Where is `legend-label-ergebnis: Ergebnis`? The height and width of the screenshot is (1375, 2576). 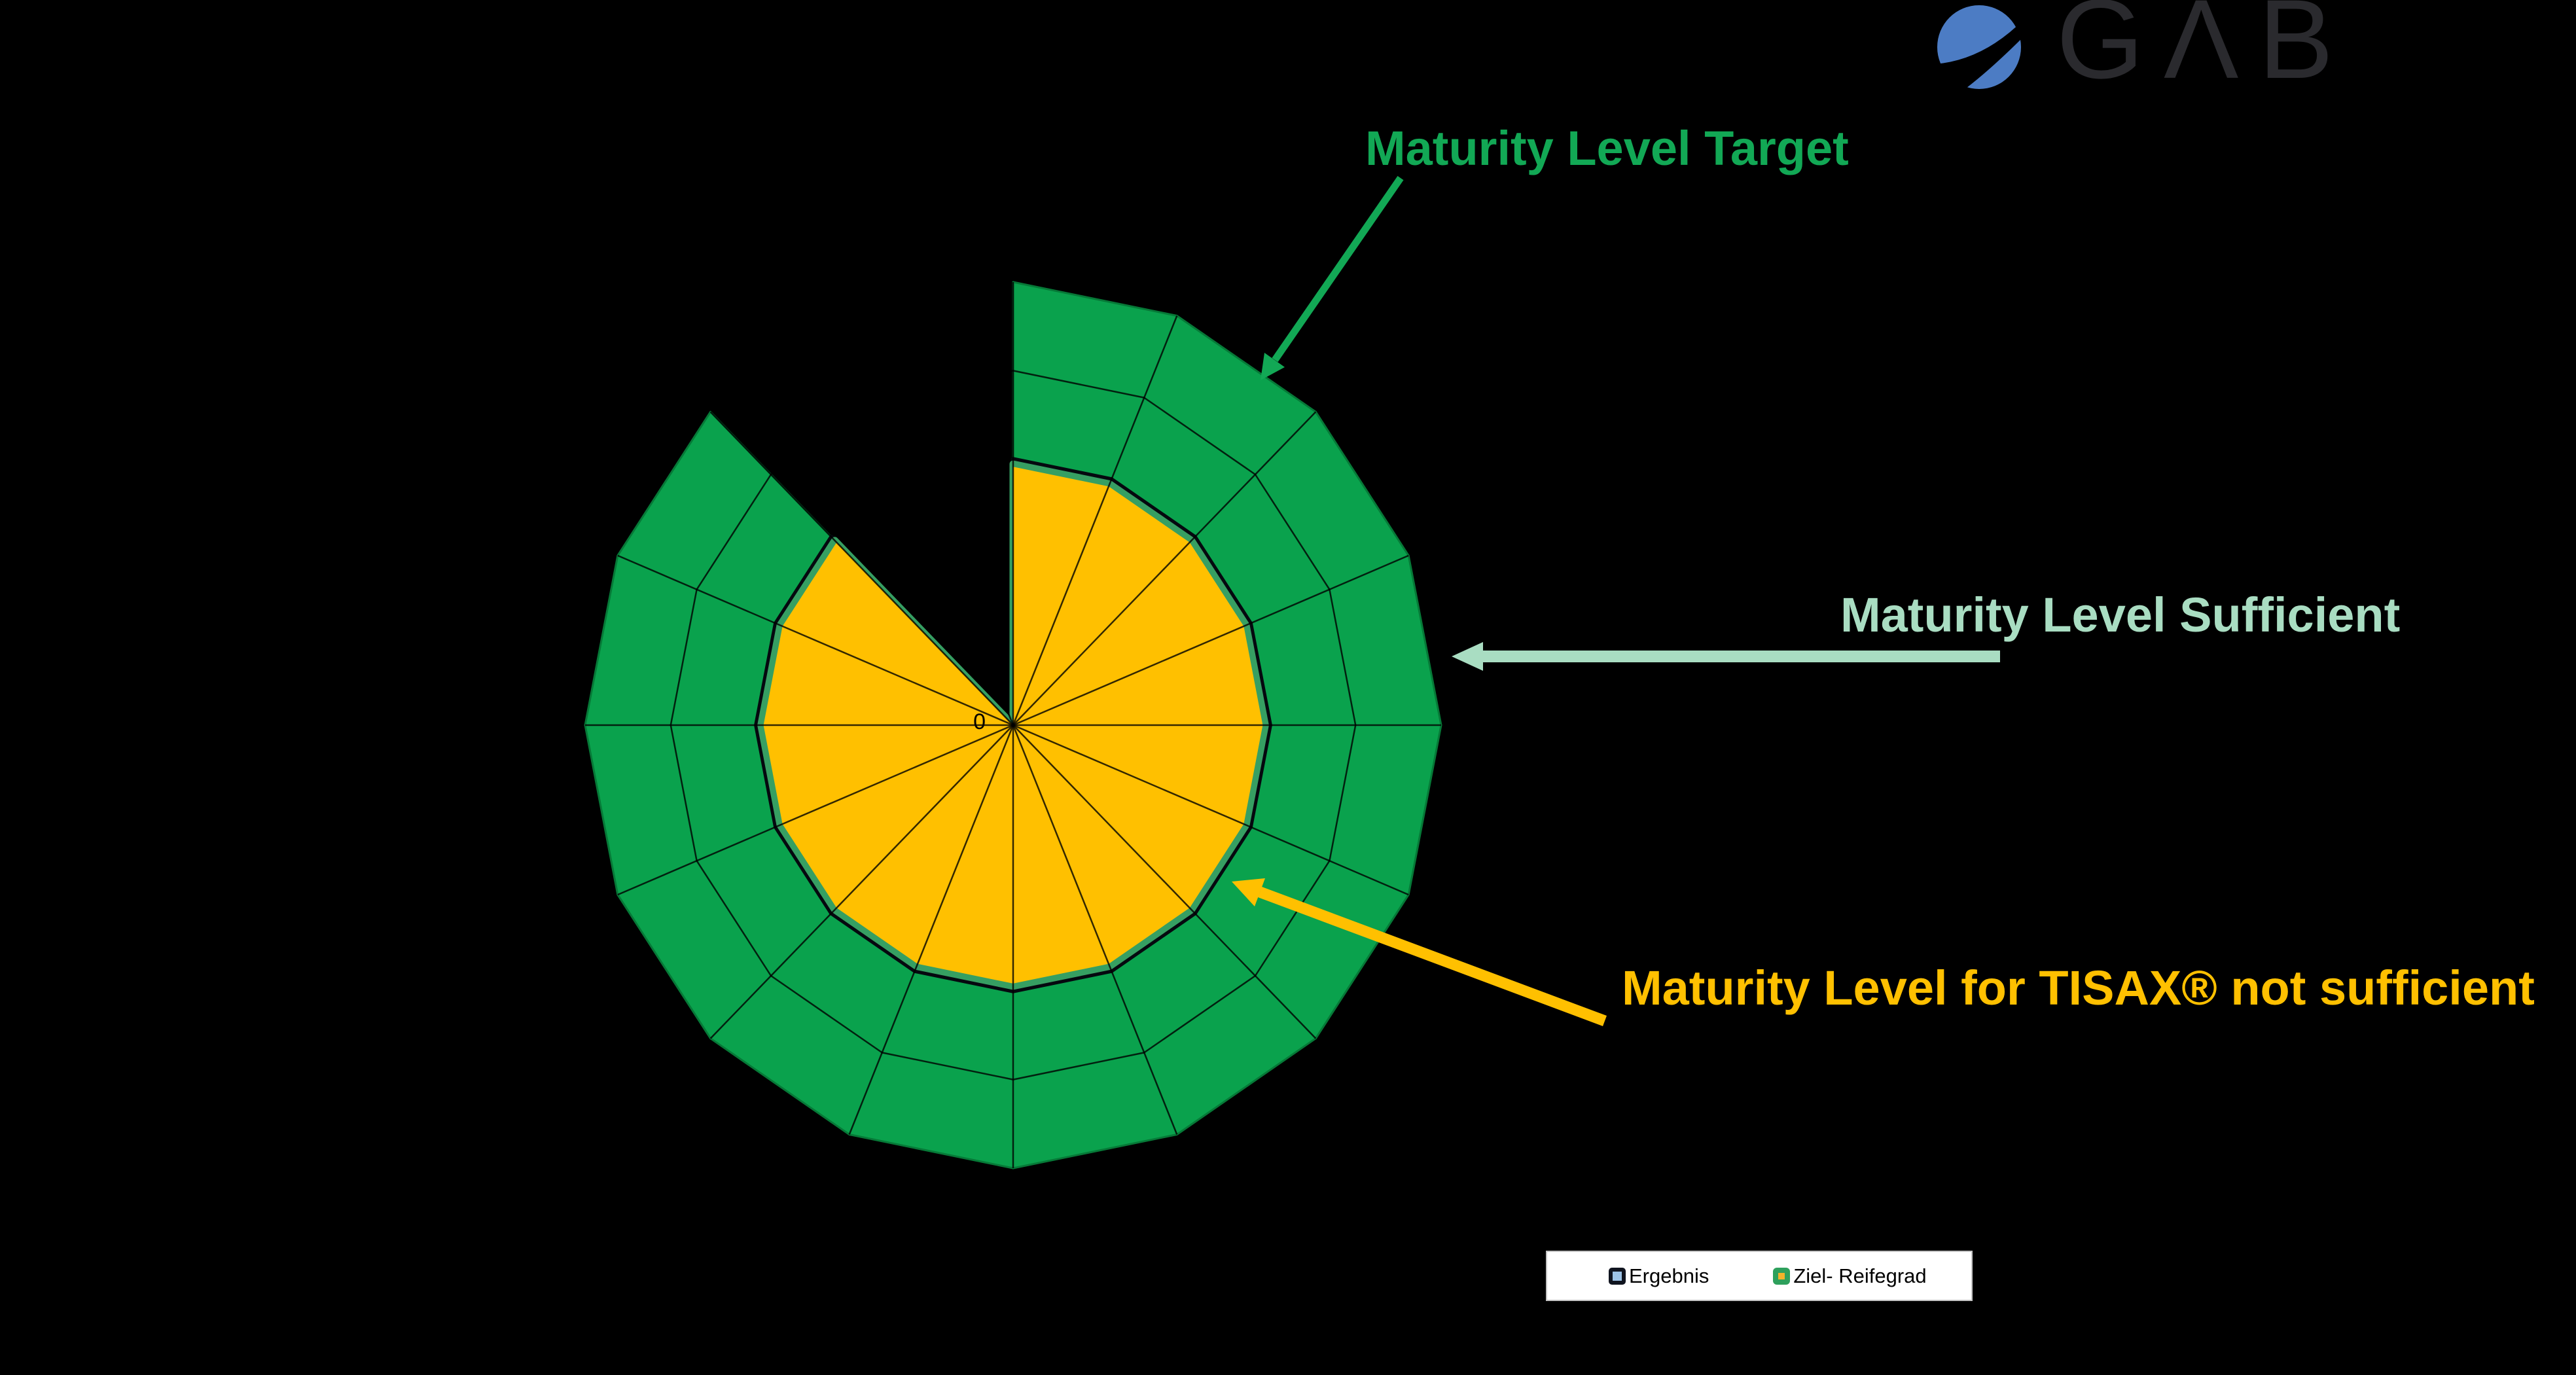 legend-label-ergebnis: Ergebnis is located at coordinates (1669, 1275).